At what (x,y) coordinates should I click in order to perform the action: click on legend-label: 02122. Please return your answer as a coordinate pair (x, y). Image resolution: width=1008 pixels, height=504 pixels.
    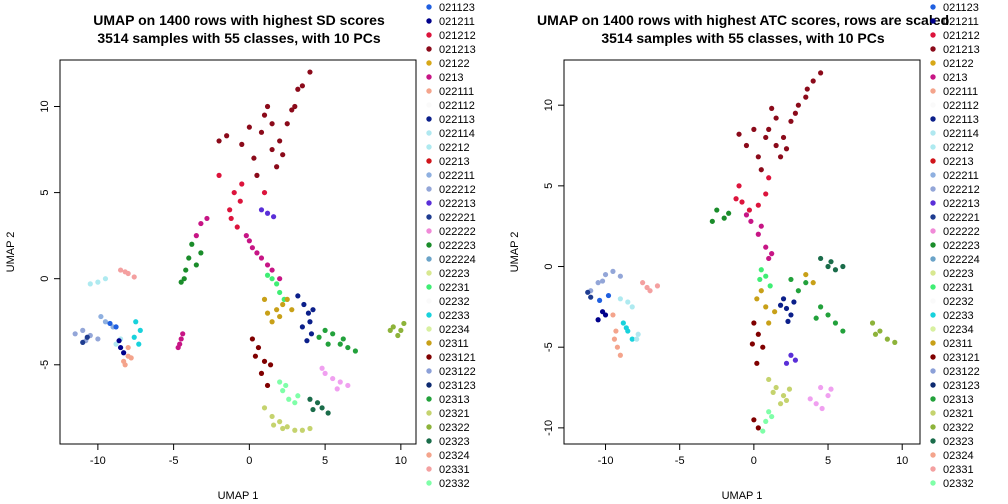
    Looking at the image, I should click on (454, 64).